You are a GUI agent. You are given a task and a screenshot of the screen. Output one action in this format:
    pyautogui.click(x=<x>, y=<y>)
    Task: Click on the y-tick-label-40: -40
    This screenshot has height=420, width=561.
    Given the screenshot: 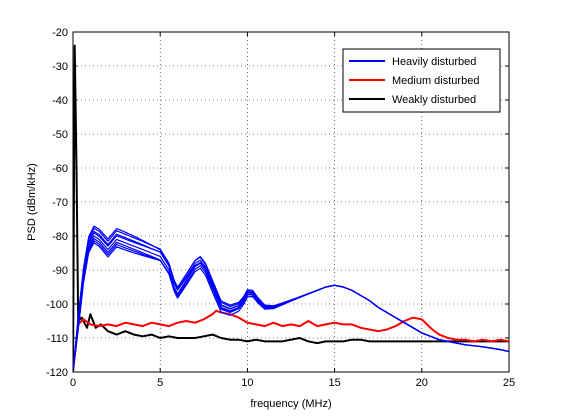 What is the action you would take?
    pyautogui.click(x=60, y=101)
    